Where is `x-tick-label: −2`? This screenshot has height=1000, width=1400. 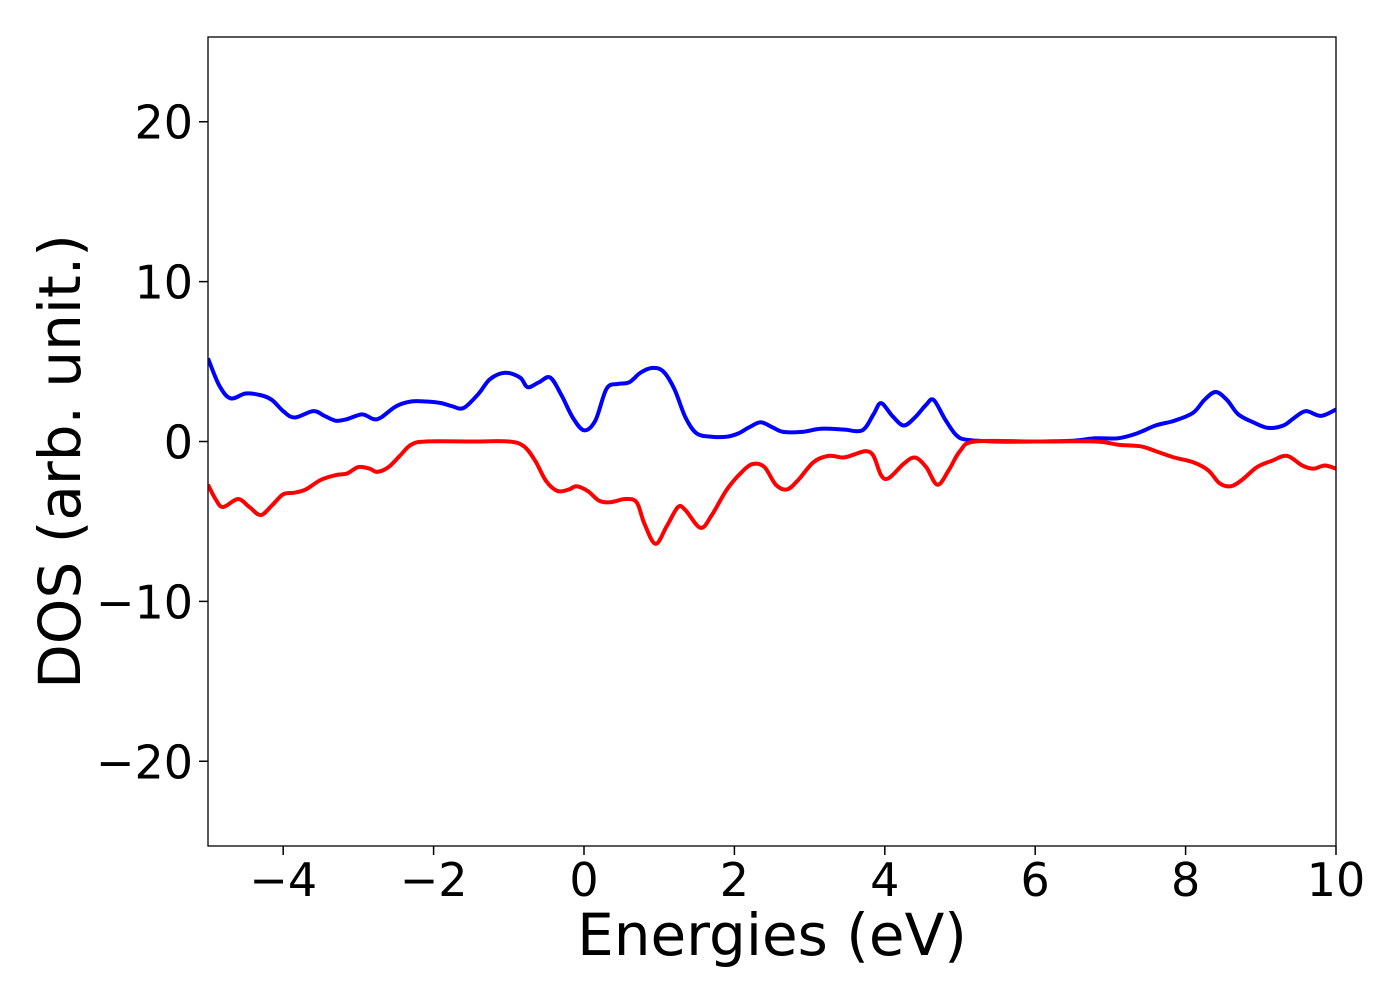 x-tick-label: −2 is located at coordinates (434, 880).